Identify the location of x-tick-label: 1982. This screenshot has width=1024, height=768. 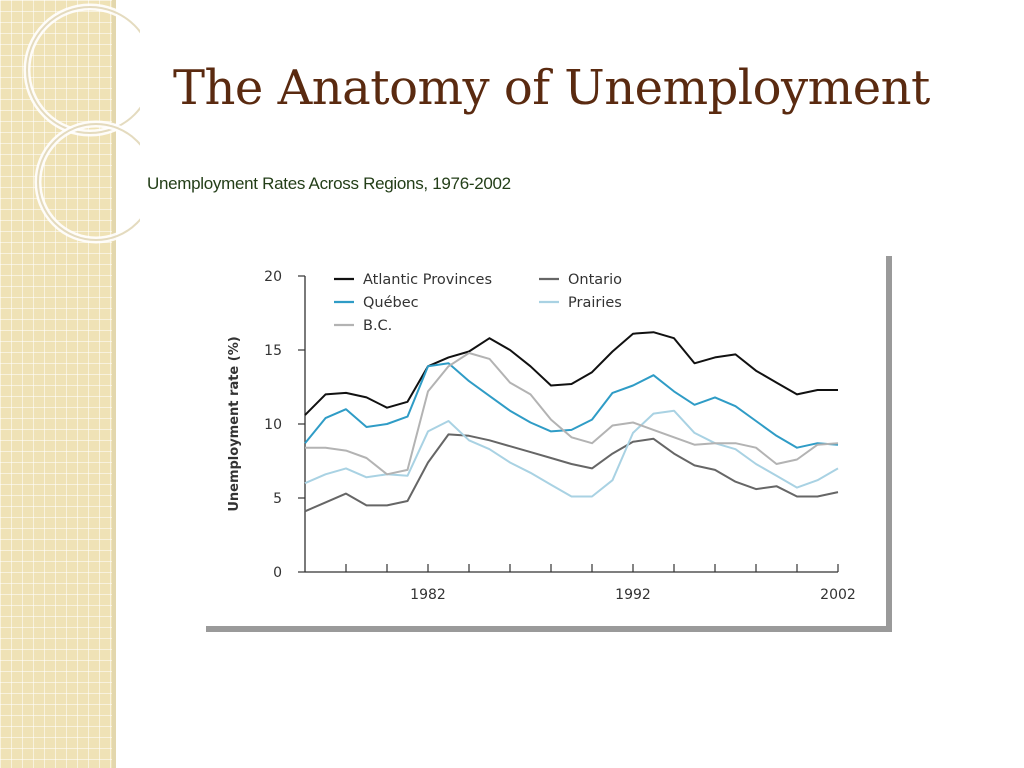
(428, 595).